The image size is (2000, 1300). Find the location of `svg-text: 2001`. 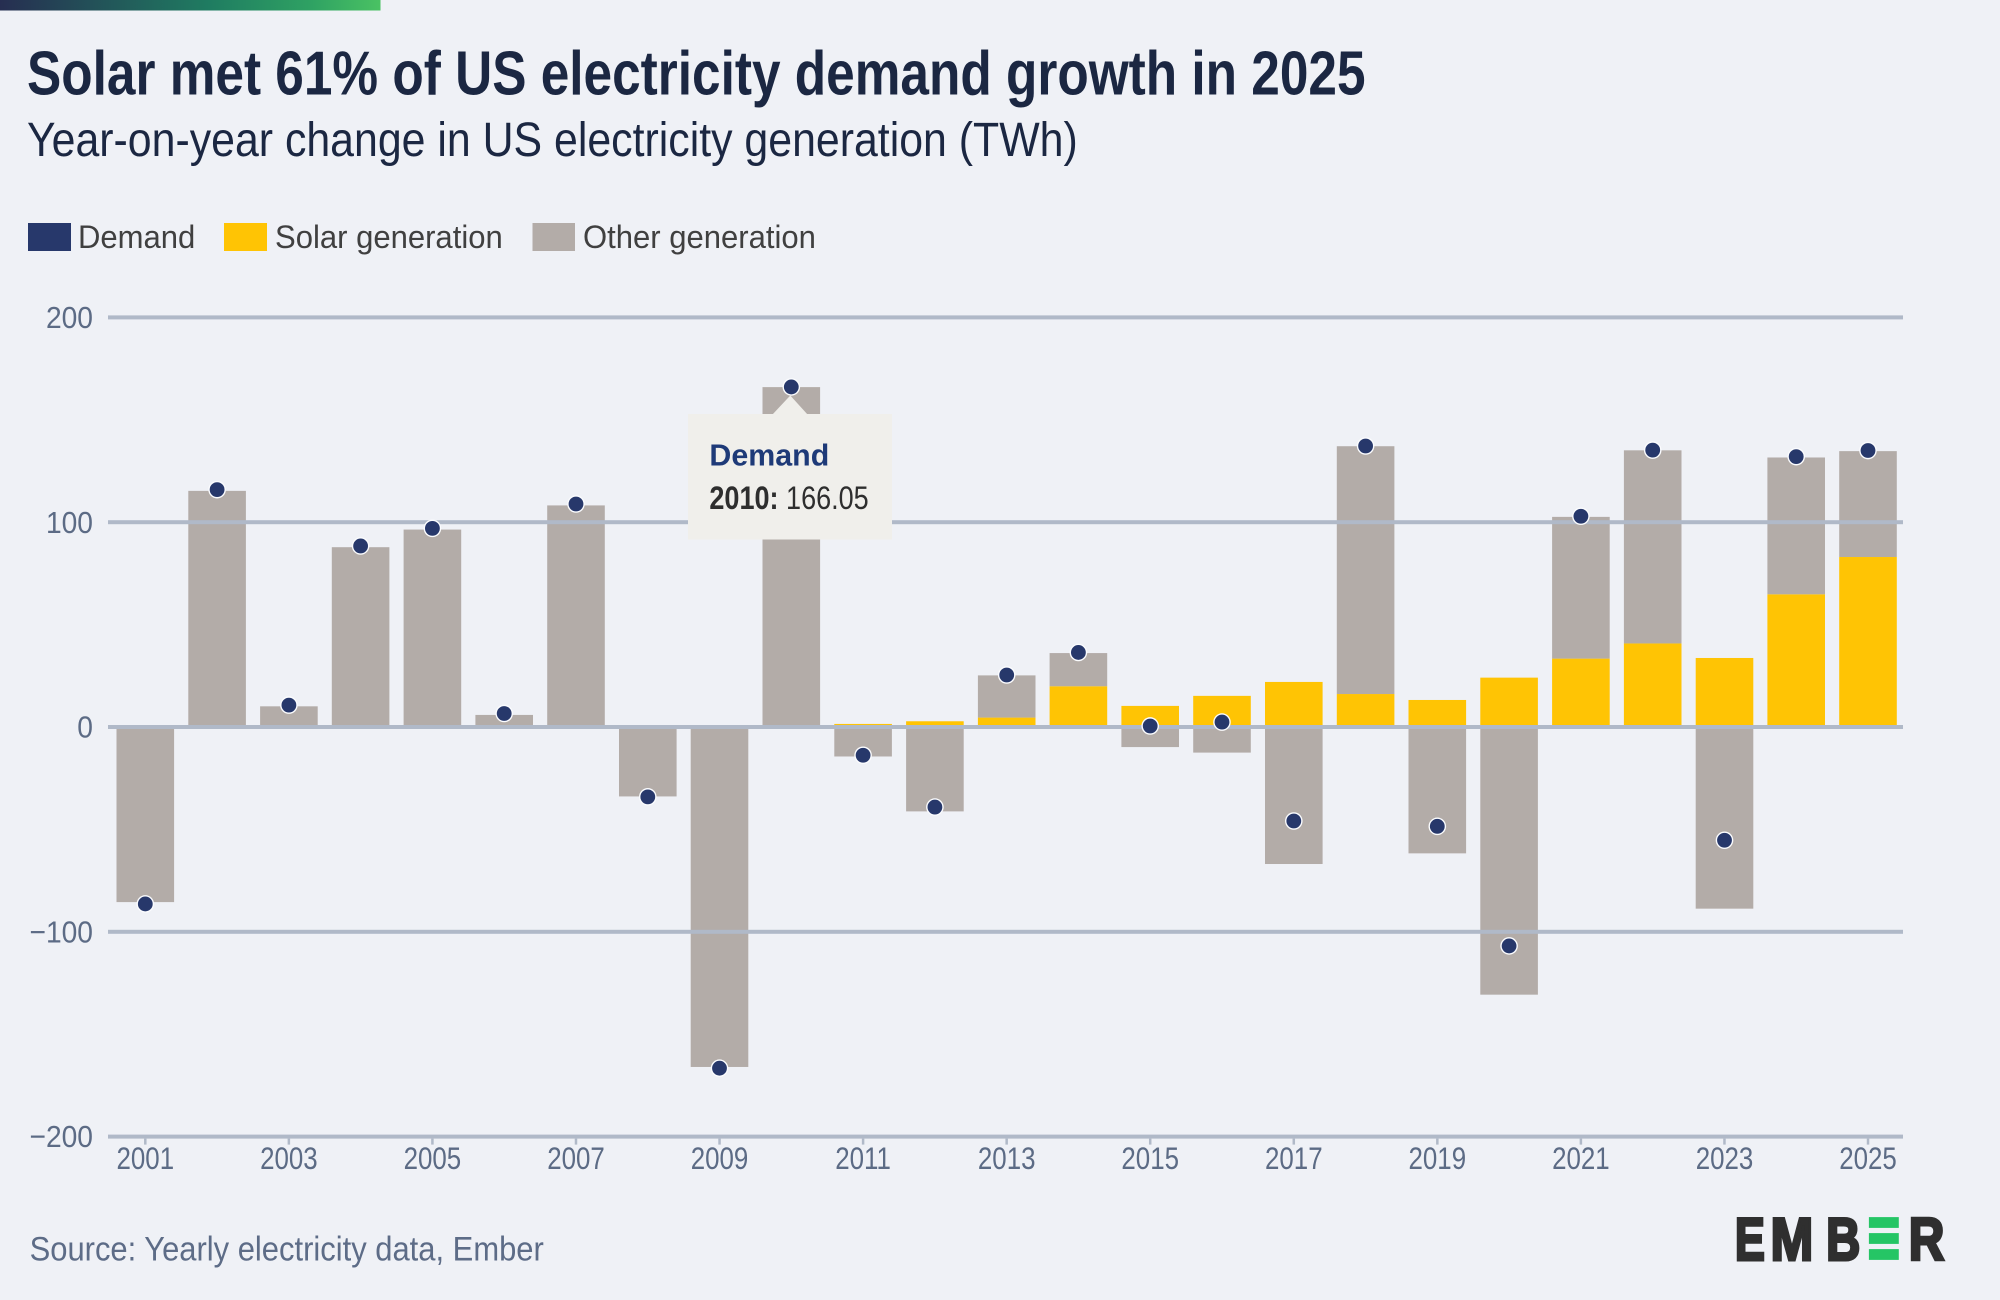

svg-text: 2001 is located at coordinates (145, 1159).